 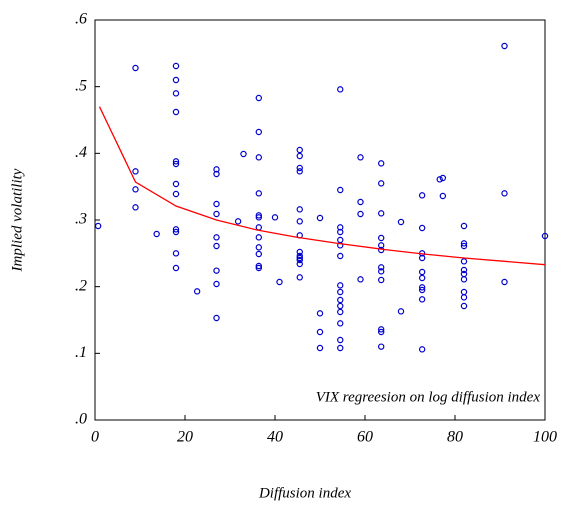 I want to click on x-tick-label: 80, so click(x=455, y=437).